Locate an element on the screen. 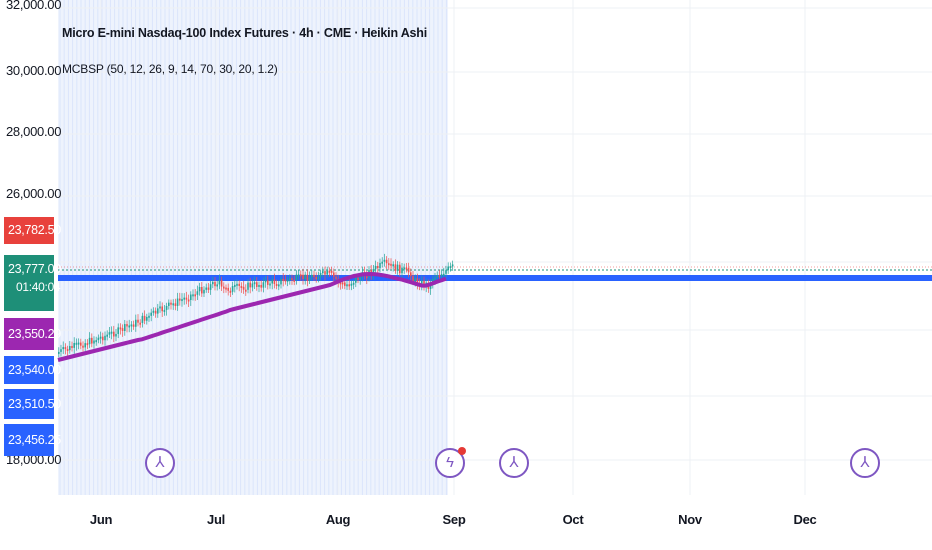 The image size is (932, 550). x-tick-jul: Jul is located at coordinates (216, 519).